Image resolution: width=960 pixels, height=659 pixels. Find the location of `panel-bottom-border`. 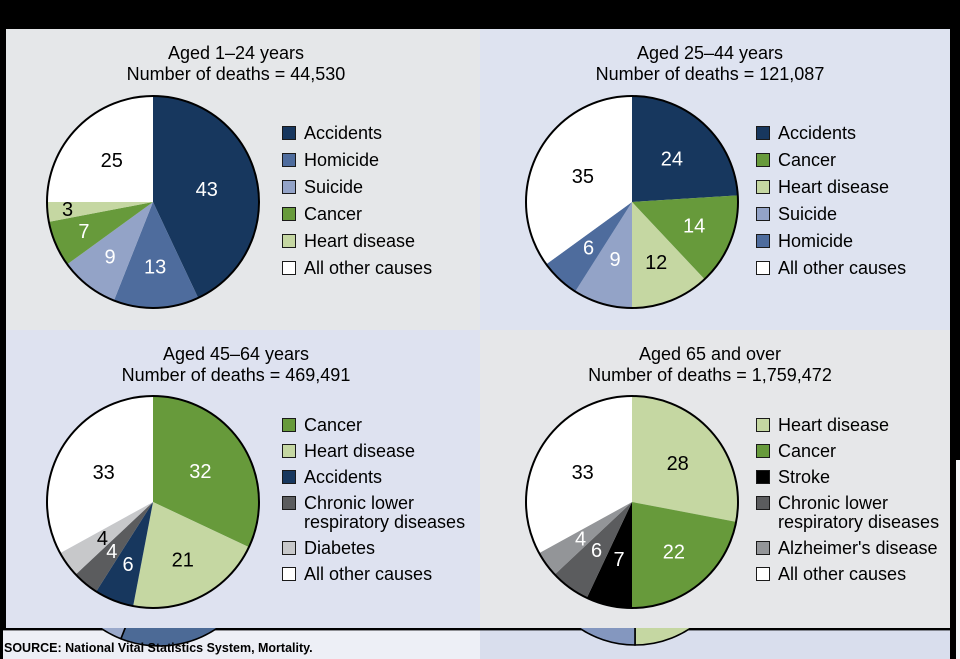

panel-bottom-border is located at coordinates (475, 629).